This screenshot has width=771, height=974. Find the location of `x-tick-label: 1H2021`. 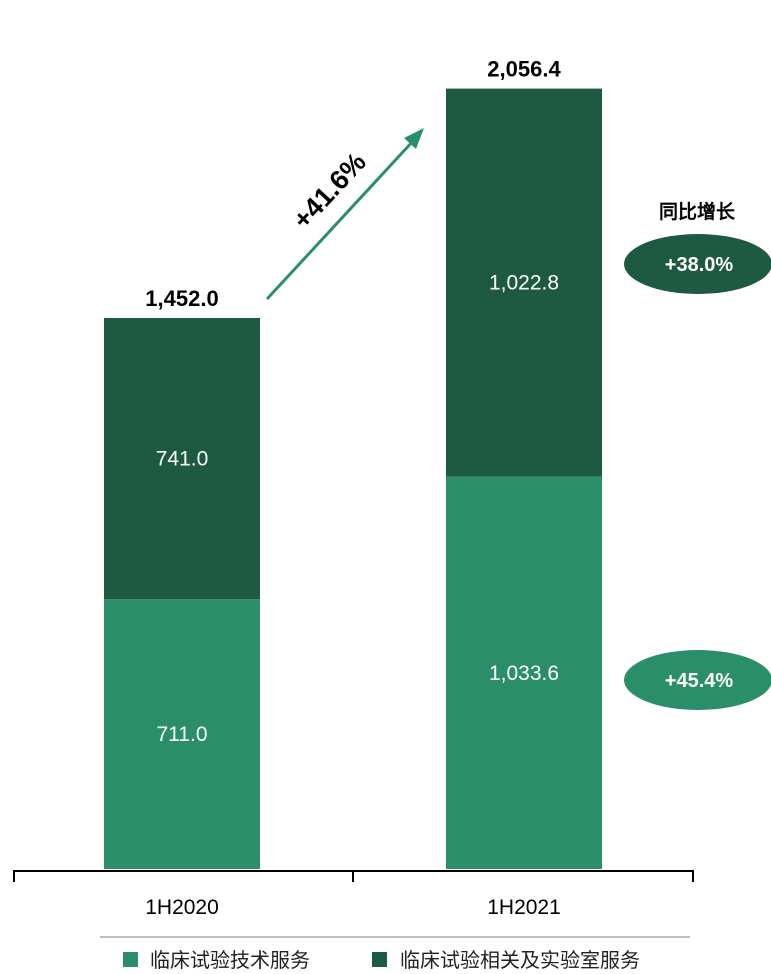

x-tick-label: 1H2021 is located at coordinates (524, 907).